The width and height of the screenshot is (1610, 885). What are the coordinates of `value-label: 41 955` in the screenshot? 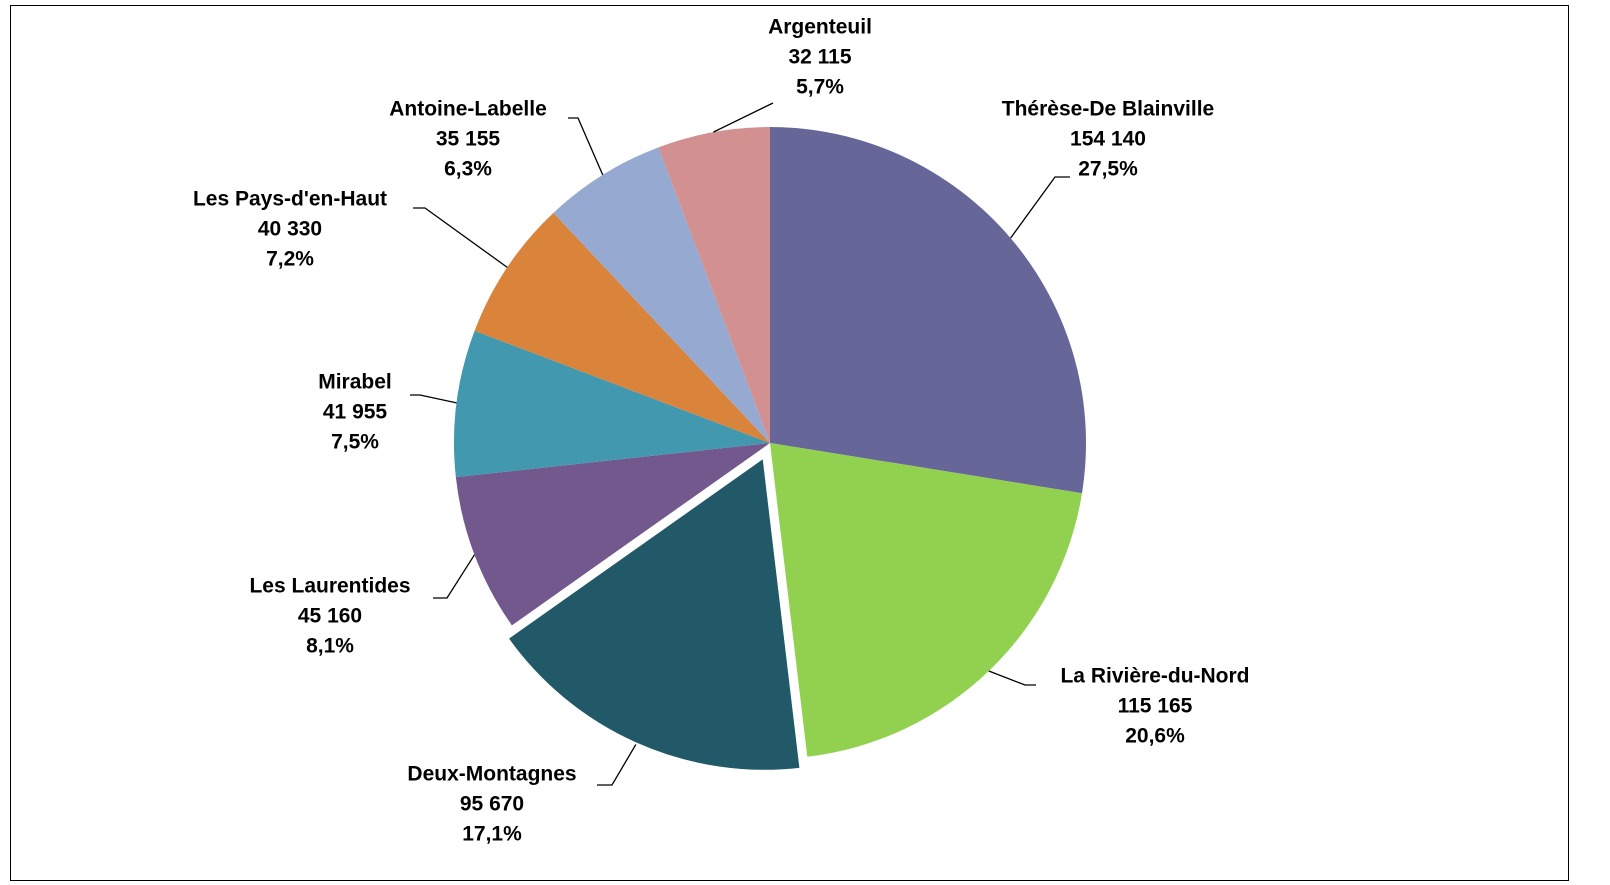 It's located at (355, 412).